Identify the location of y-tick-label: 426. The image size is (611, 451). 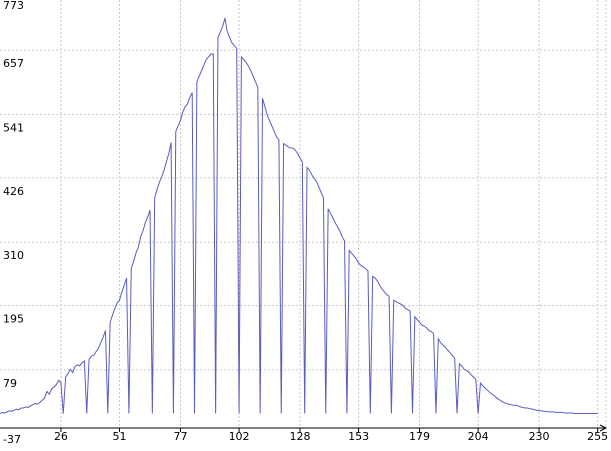
(13, 191).